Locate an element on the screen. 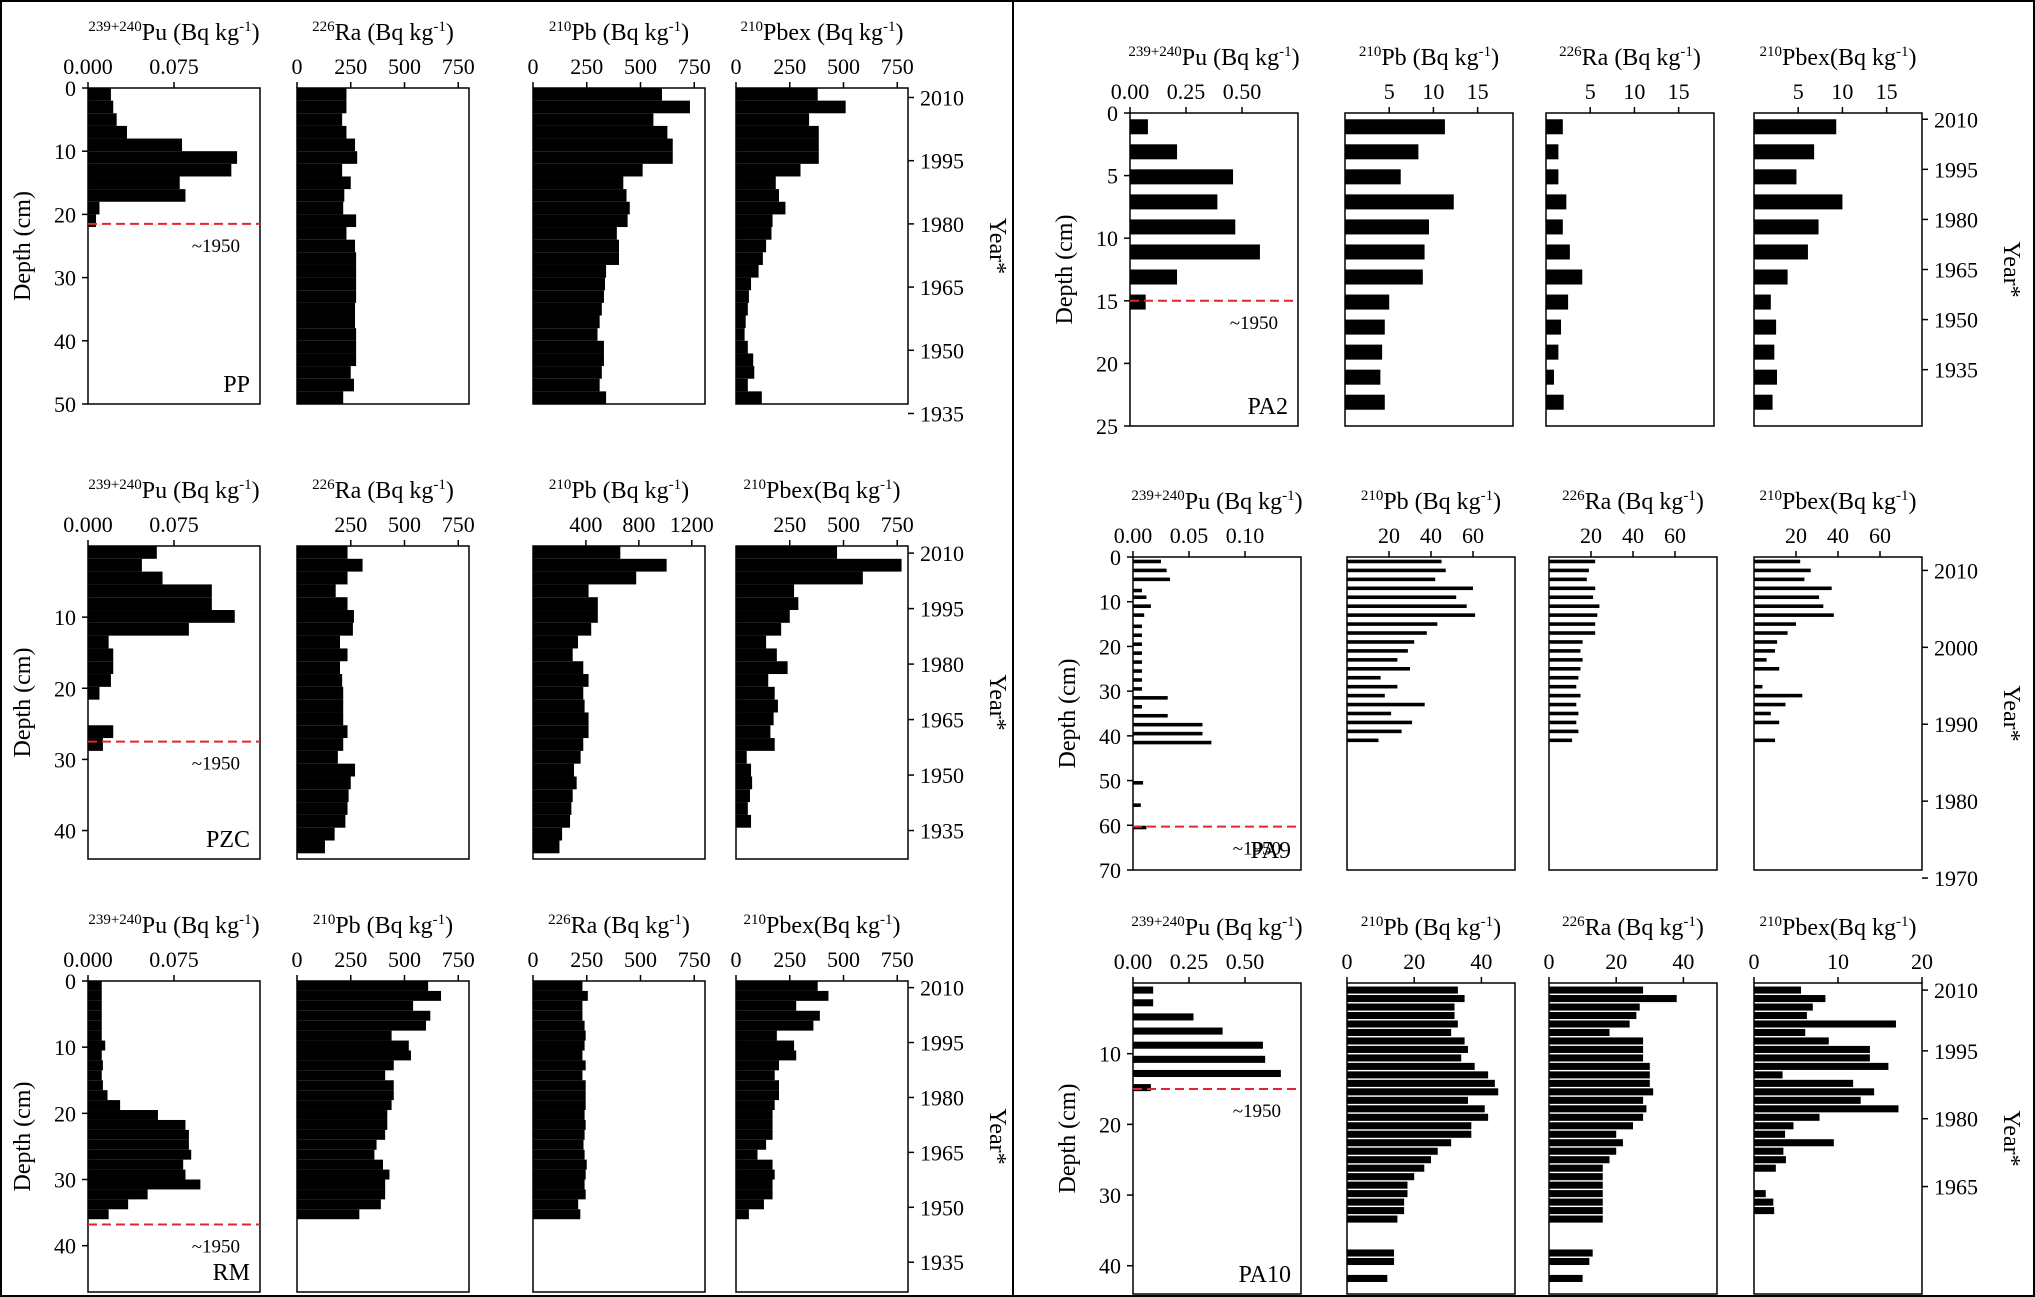 The image size is (2035, 1297). isotope-mass: 226 is located at coordinates (1573, 922).